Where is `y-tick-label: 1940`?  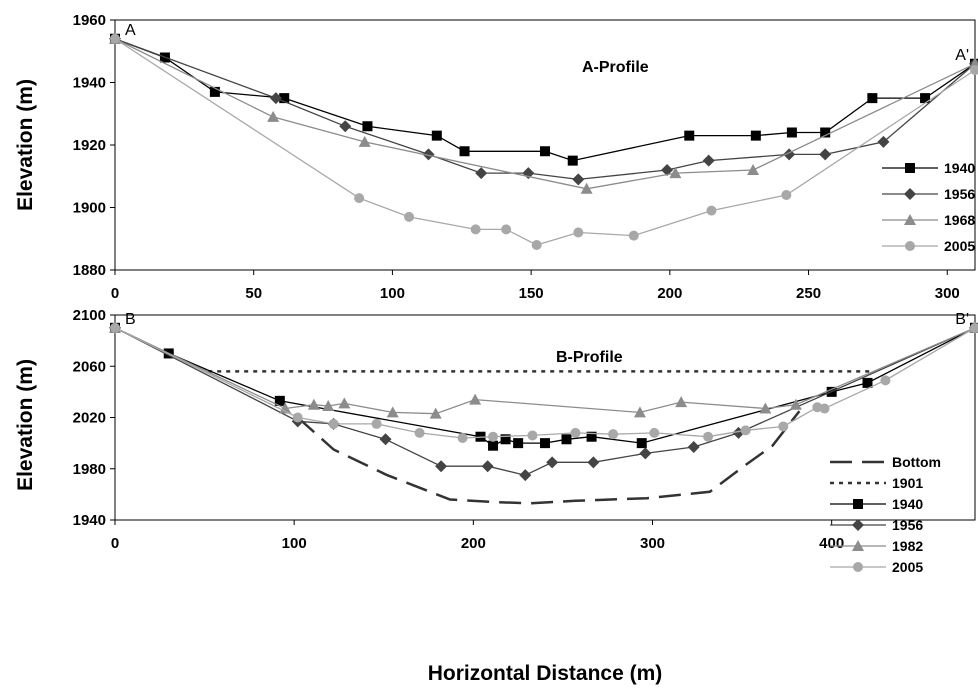 y-tick-label: 1940 is located at coordinates (89, 520).